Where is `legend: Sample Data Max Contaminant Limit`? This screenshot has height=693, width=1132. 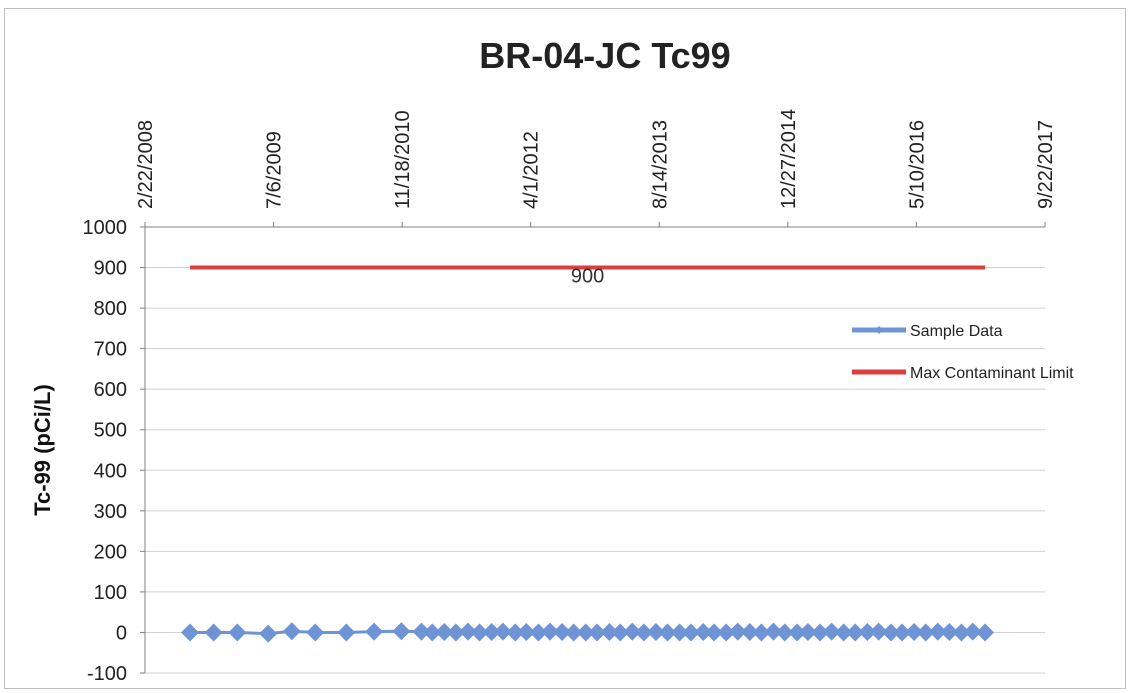
legend: Sample Data Max Contaminant Limit is located at coordinates (963, 352).